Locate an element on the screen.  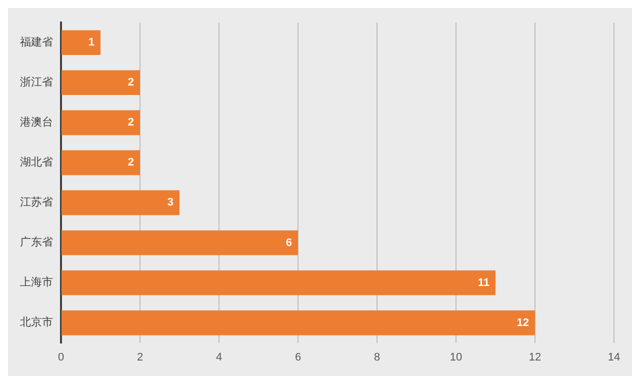
y-tick-label: 湖北省 is located at coordinates (36, 162).